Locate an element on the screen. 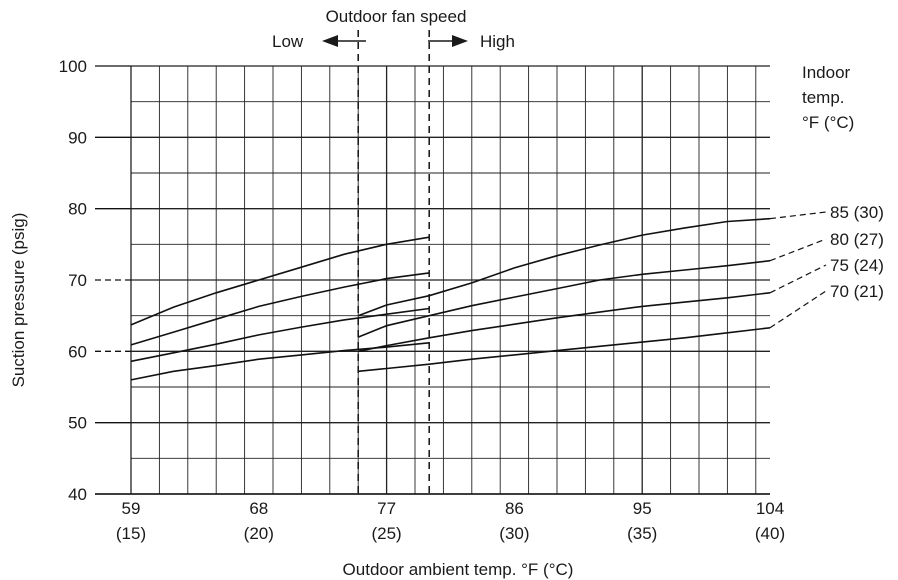 Image resolution: width=898 pixels, height=580 pixels. y-tick-label: 50 is located at coordinates (77, 423).